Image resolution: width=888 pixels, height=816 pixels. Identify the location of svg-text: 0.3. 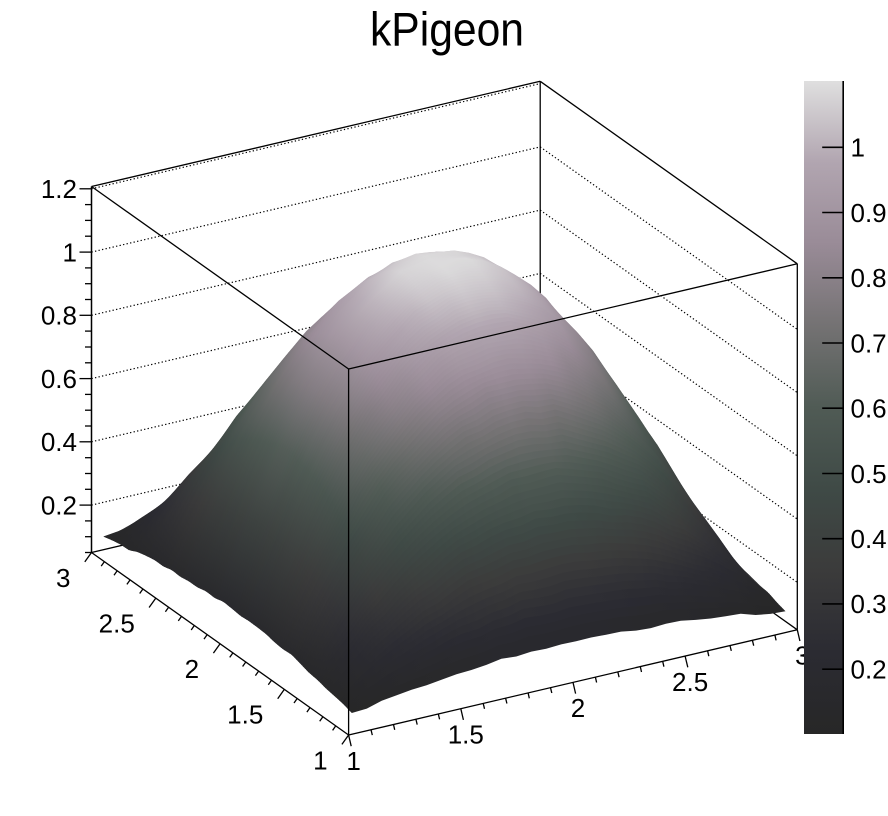
(869, 604).